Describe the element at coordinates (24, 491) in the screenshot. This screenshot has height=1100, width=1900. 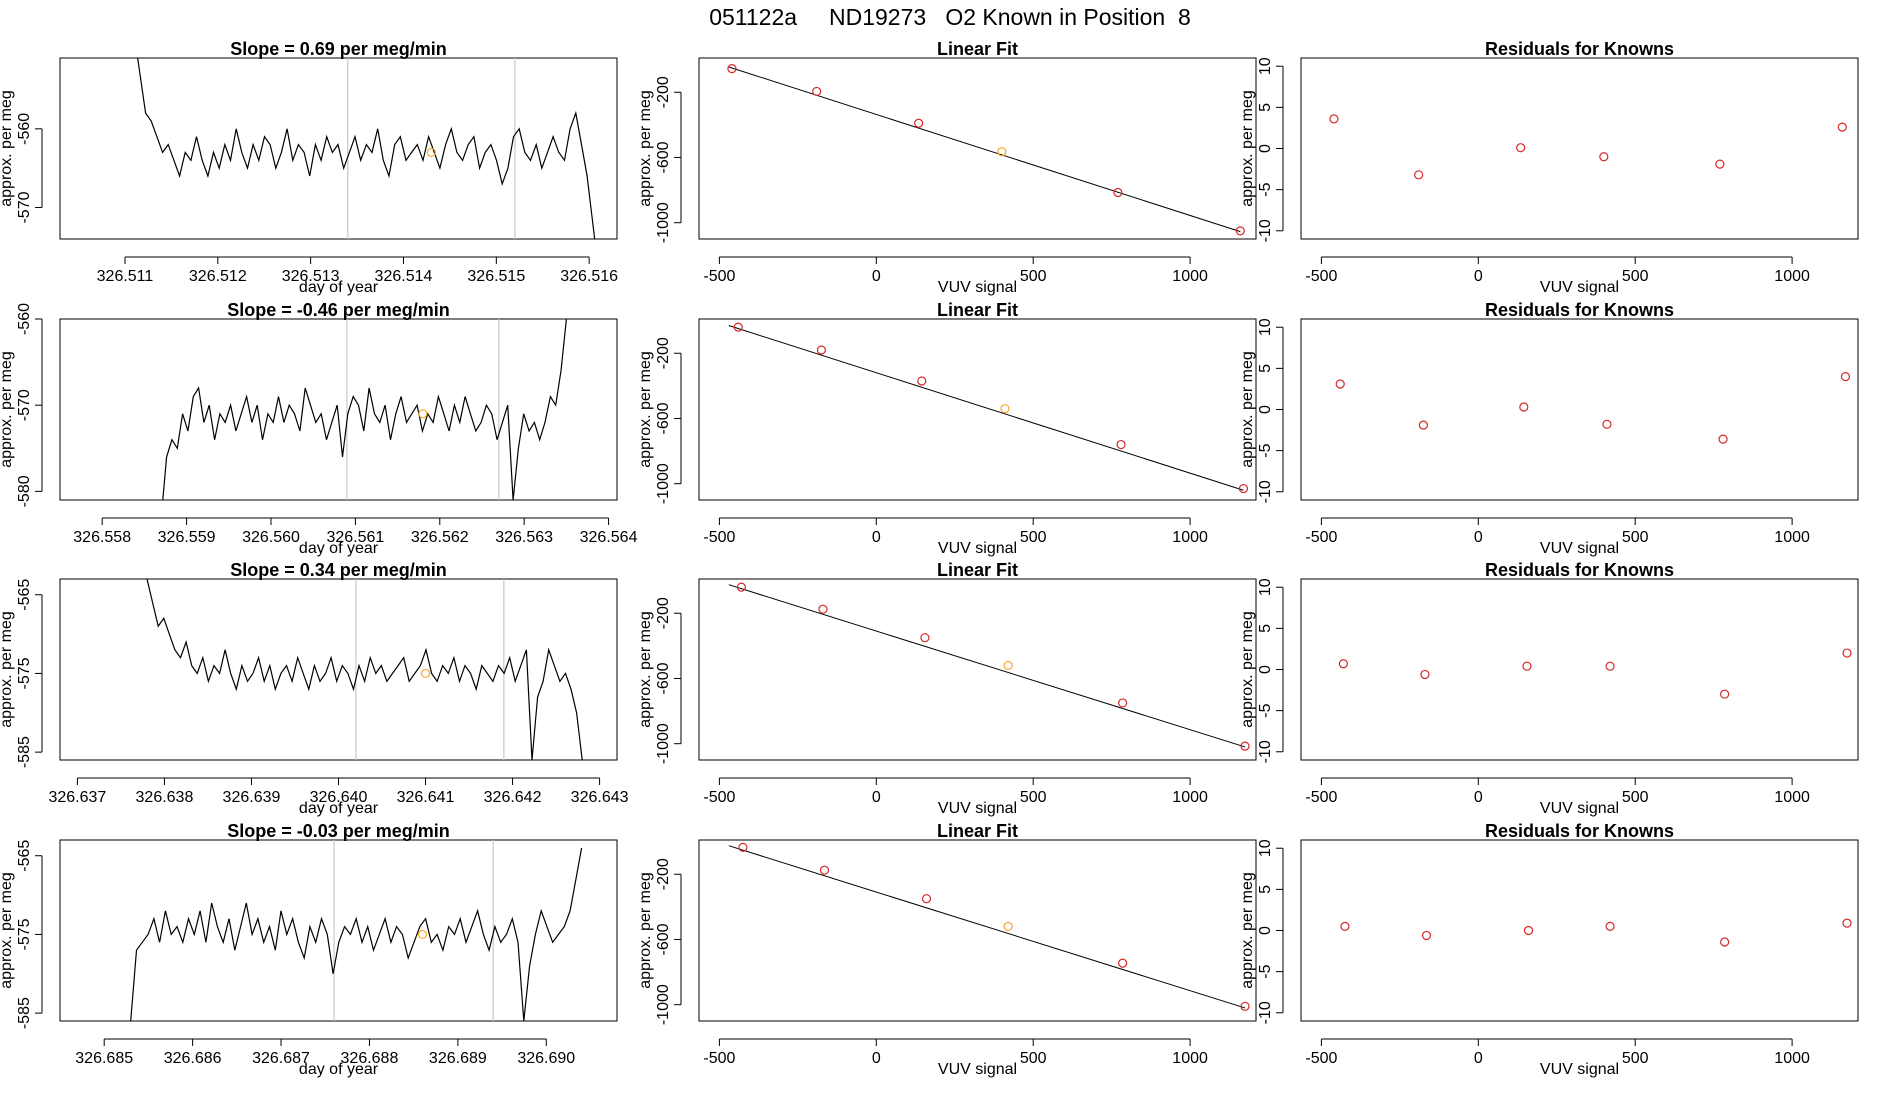
I see `y-tick-label: -580` at that location.